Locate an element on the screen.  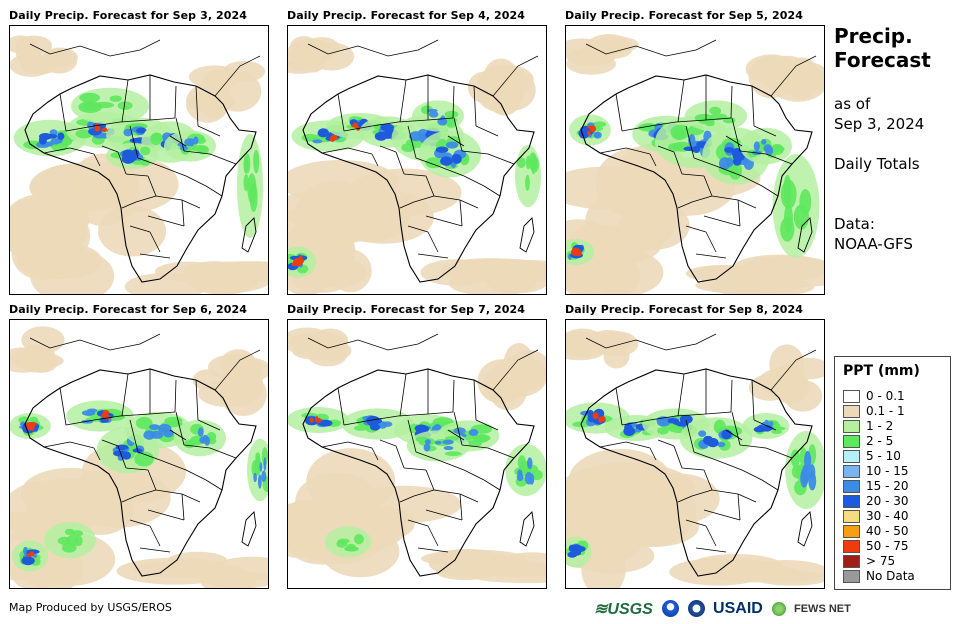
legend-label: 20 - 30 is located at coordinates (887, 501).